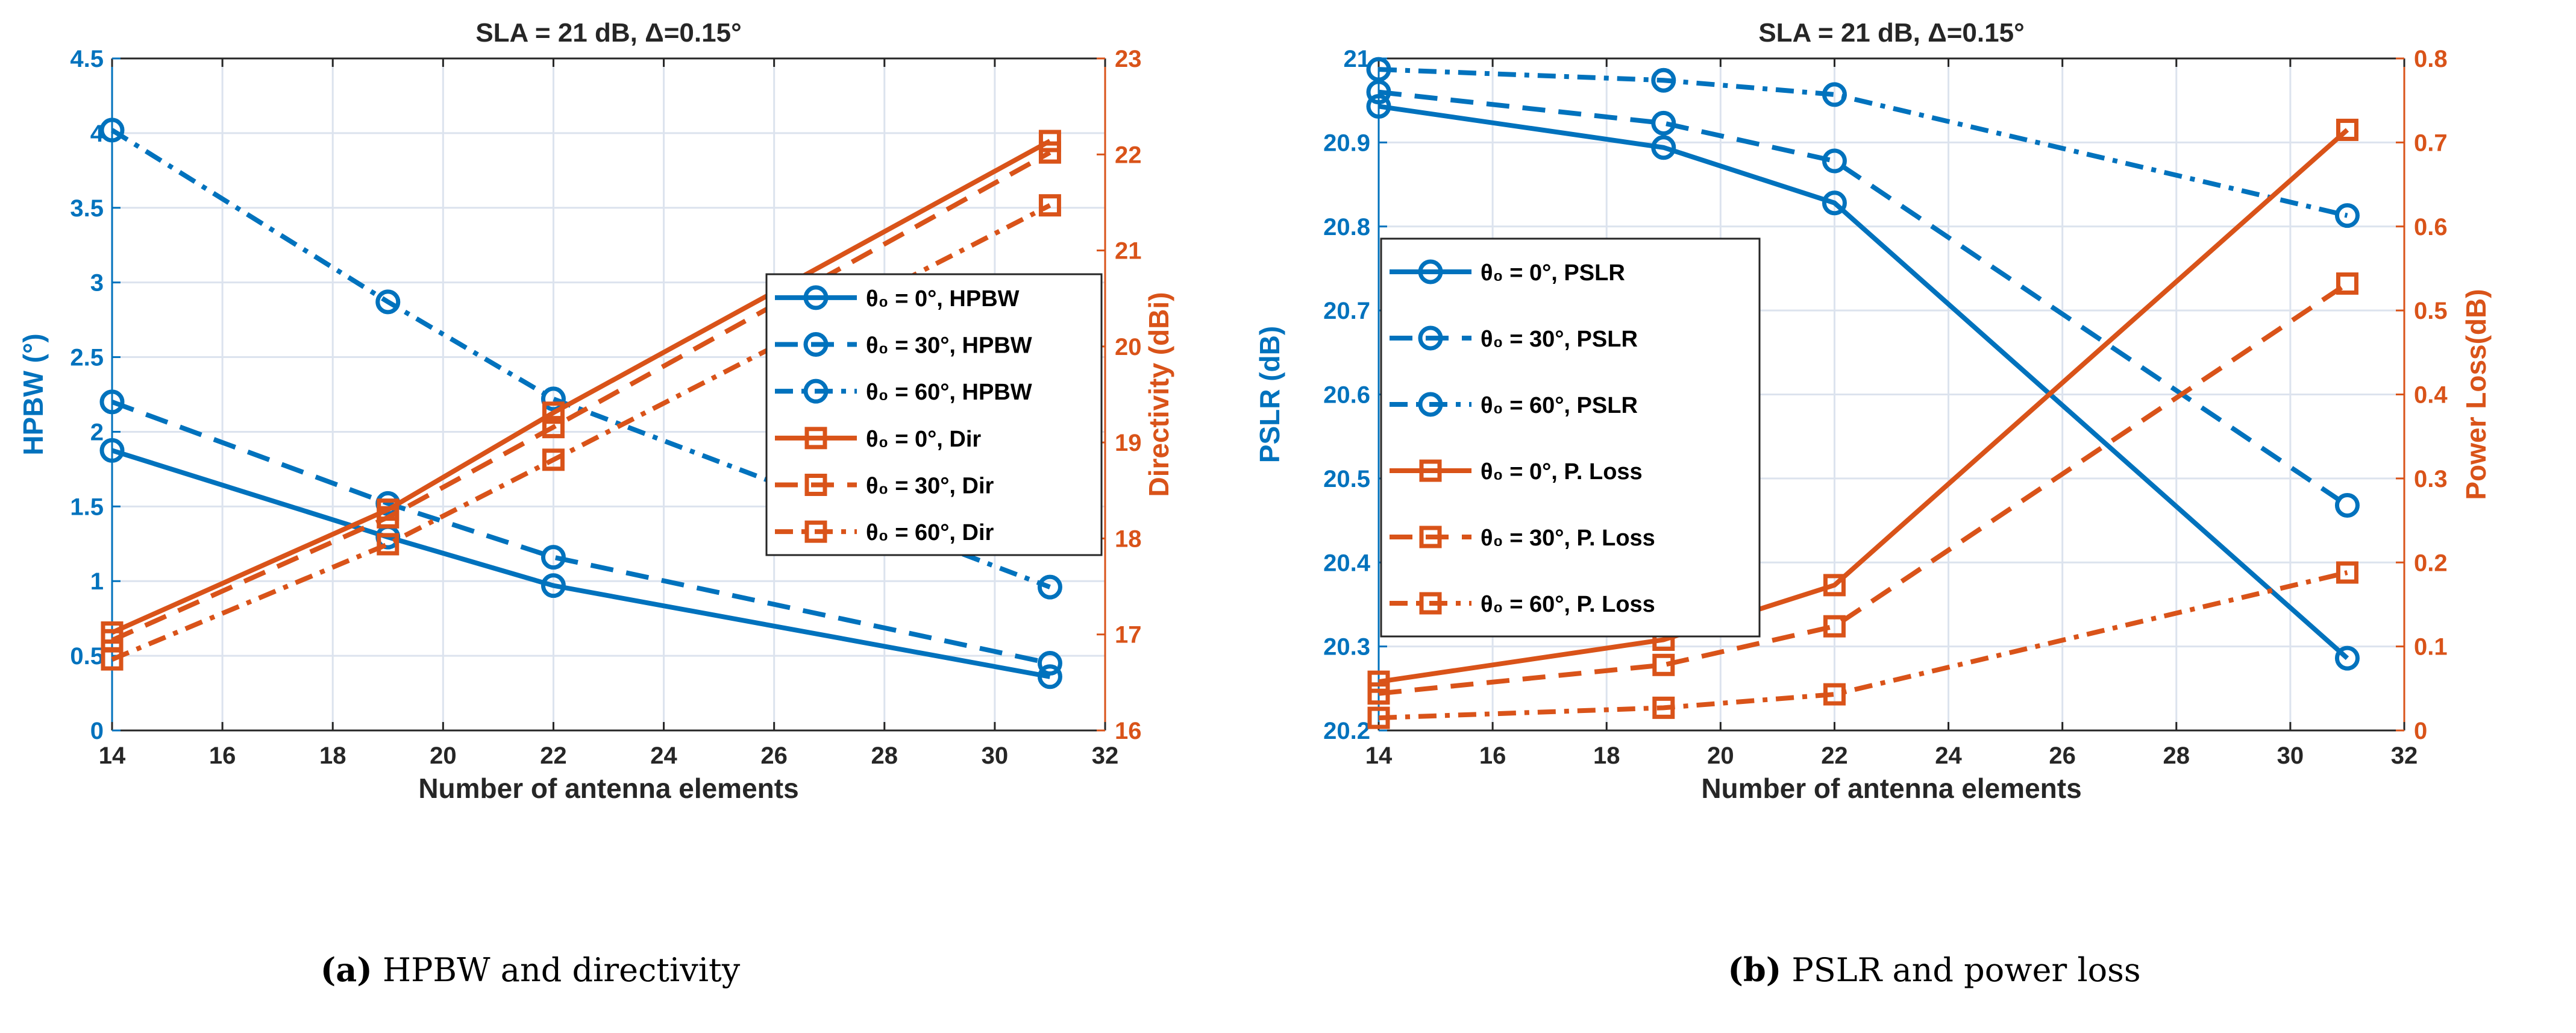  Describe the element at coordinates (1568, 538) in the screenshot. I see `legend-label: θ₀ = 30°, P. Loss` at that location.